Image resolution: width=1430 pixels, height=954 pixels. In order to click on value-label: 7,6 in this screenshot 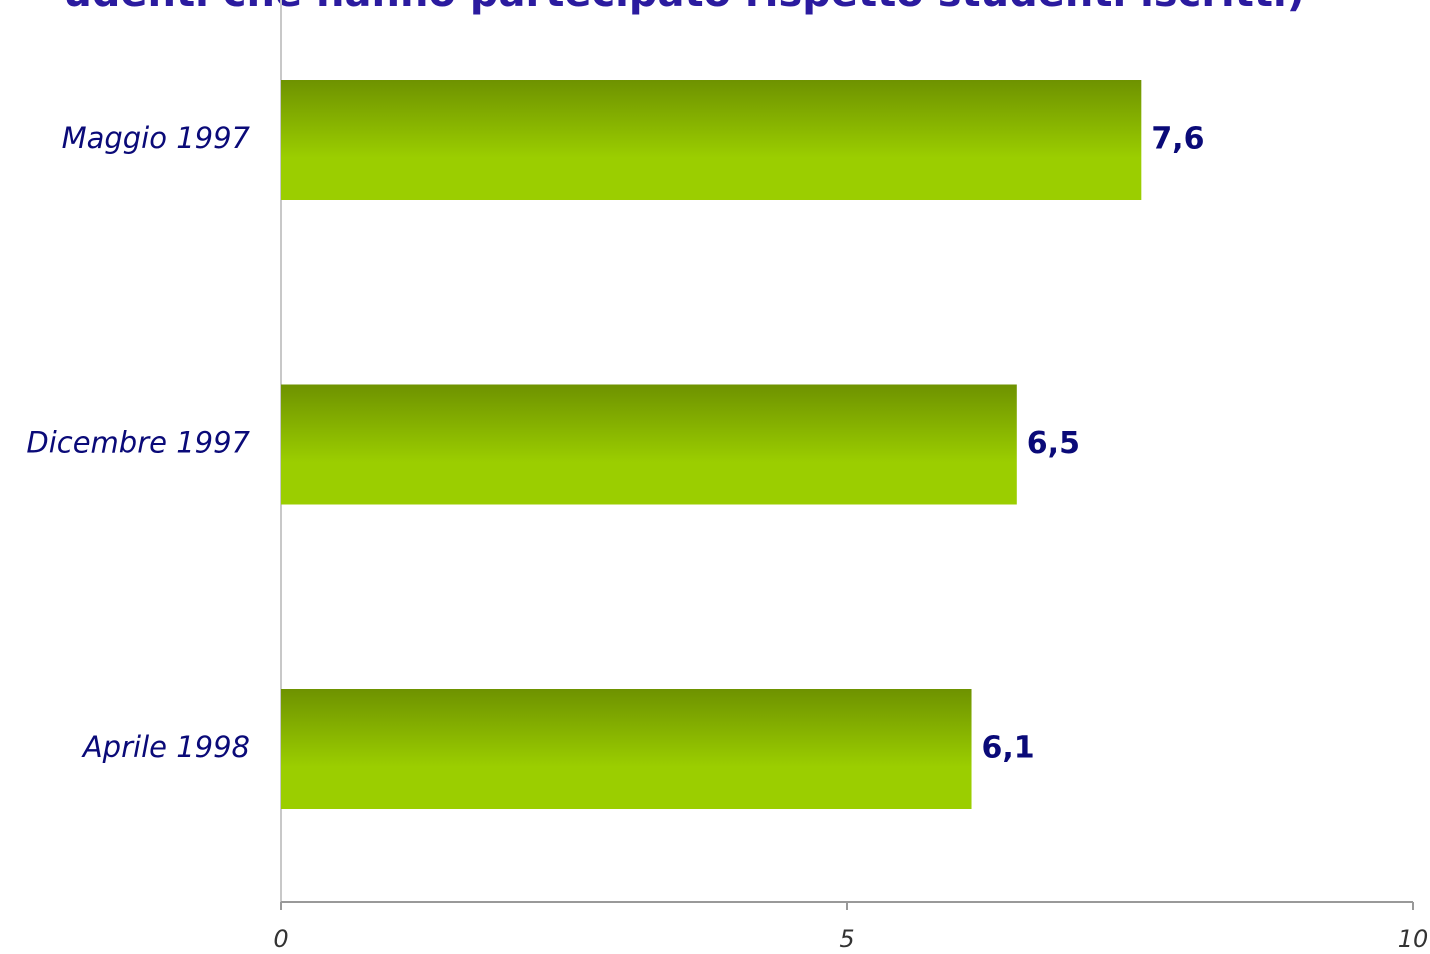, I will do `click(1177, 139)`.